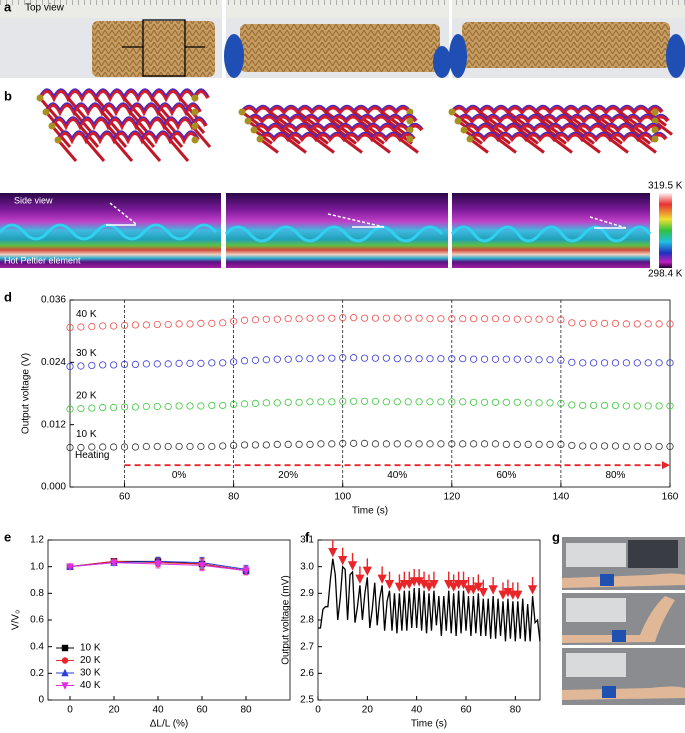 The width and height of the screenshot is (685, 733). What do you see at coordinates (90, 685) in the screenshot?
I see `legend-label: 40 K` at bounding box center [90, 685].